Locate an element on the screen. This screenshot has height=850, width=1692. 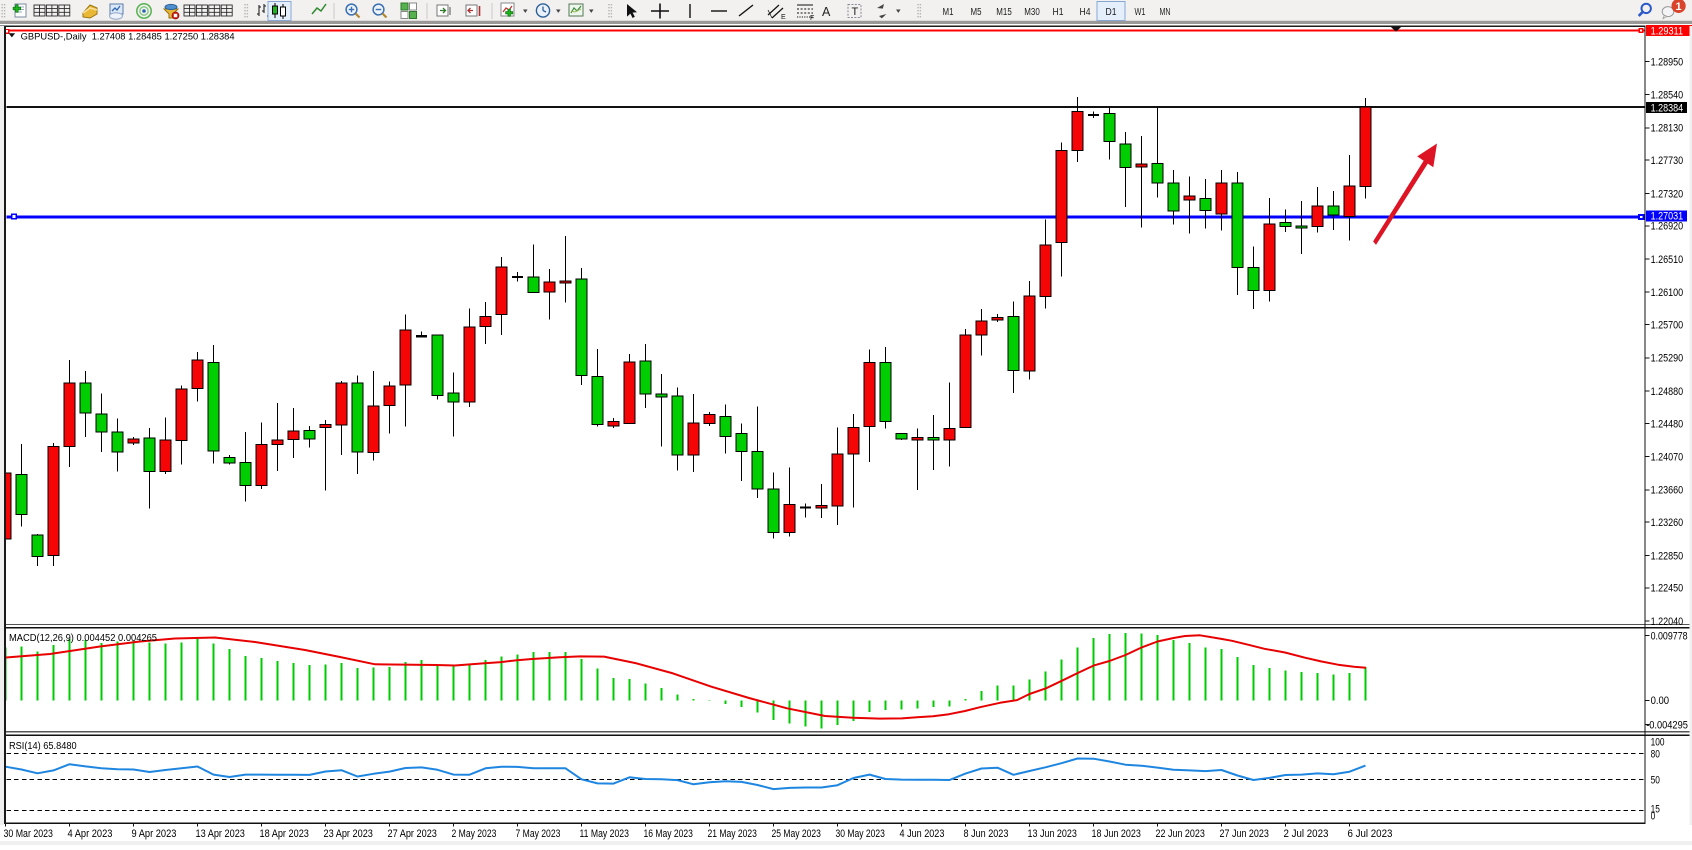
svg-text: 0.009778 is located at coordinates (1669, 636).